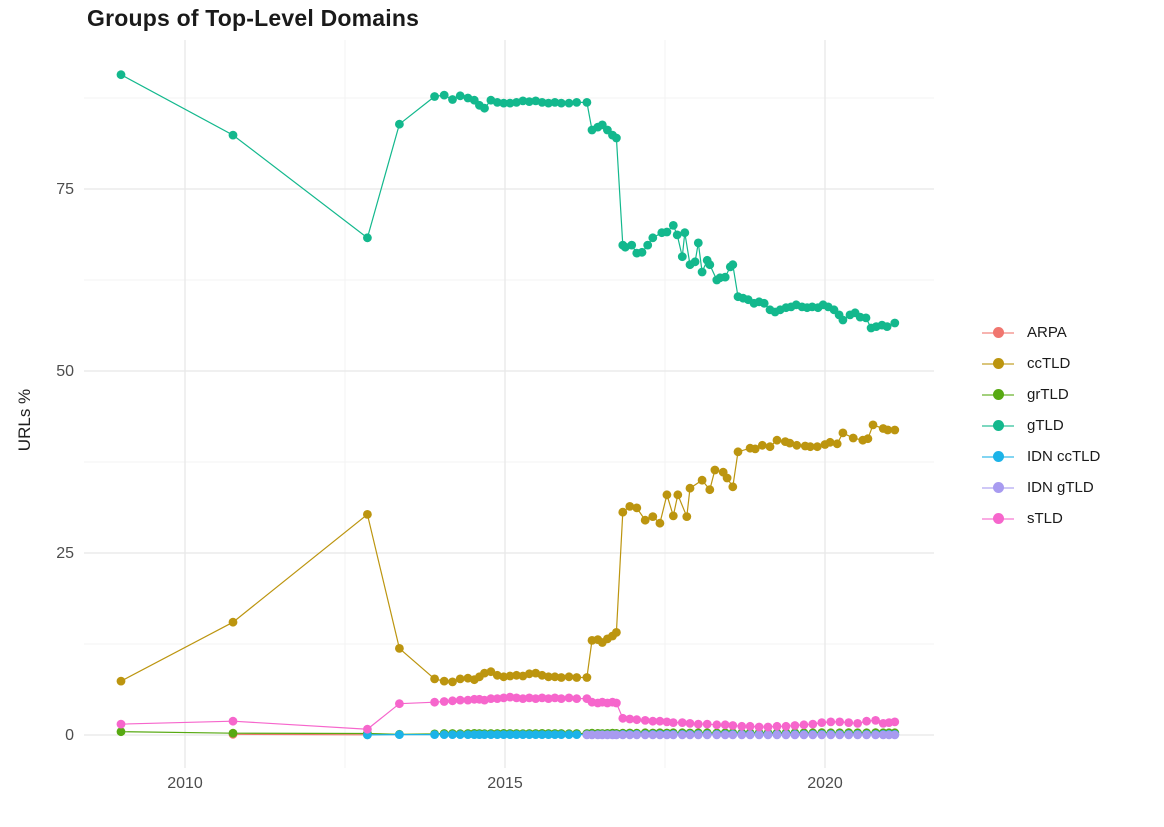 Image resolution: width=1164 pixels, height=827 pixels. I want to click on legend-label-gtld: gTLD, so click(1045, 425).